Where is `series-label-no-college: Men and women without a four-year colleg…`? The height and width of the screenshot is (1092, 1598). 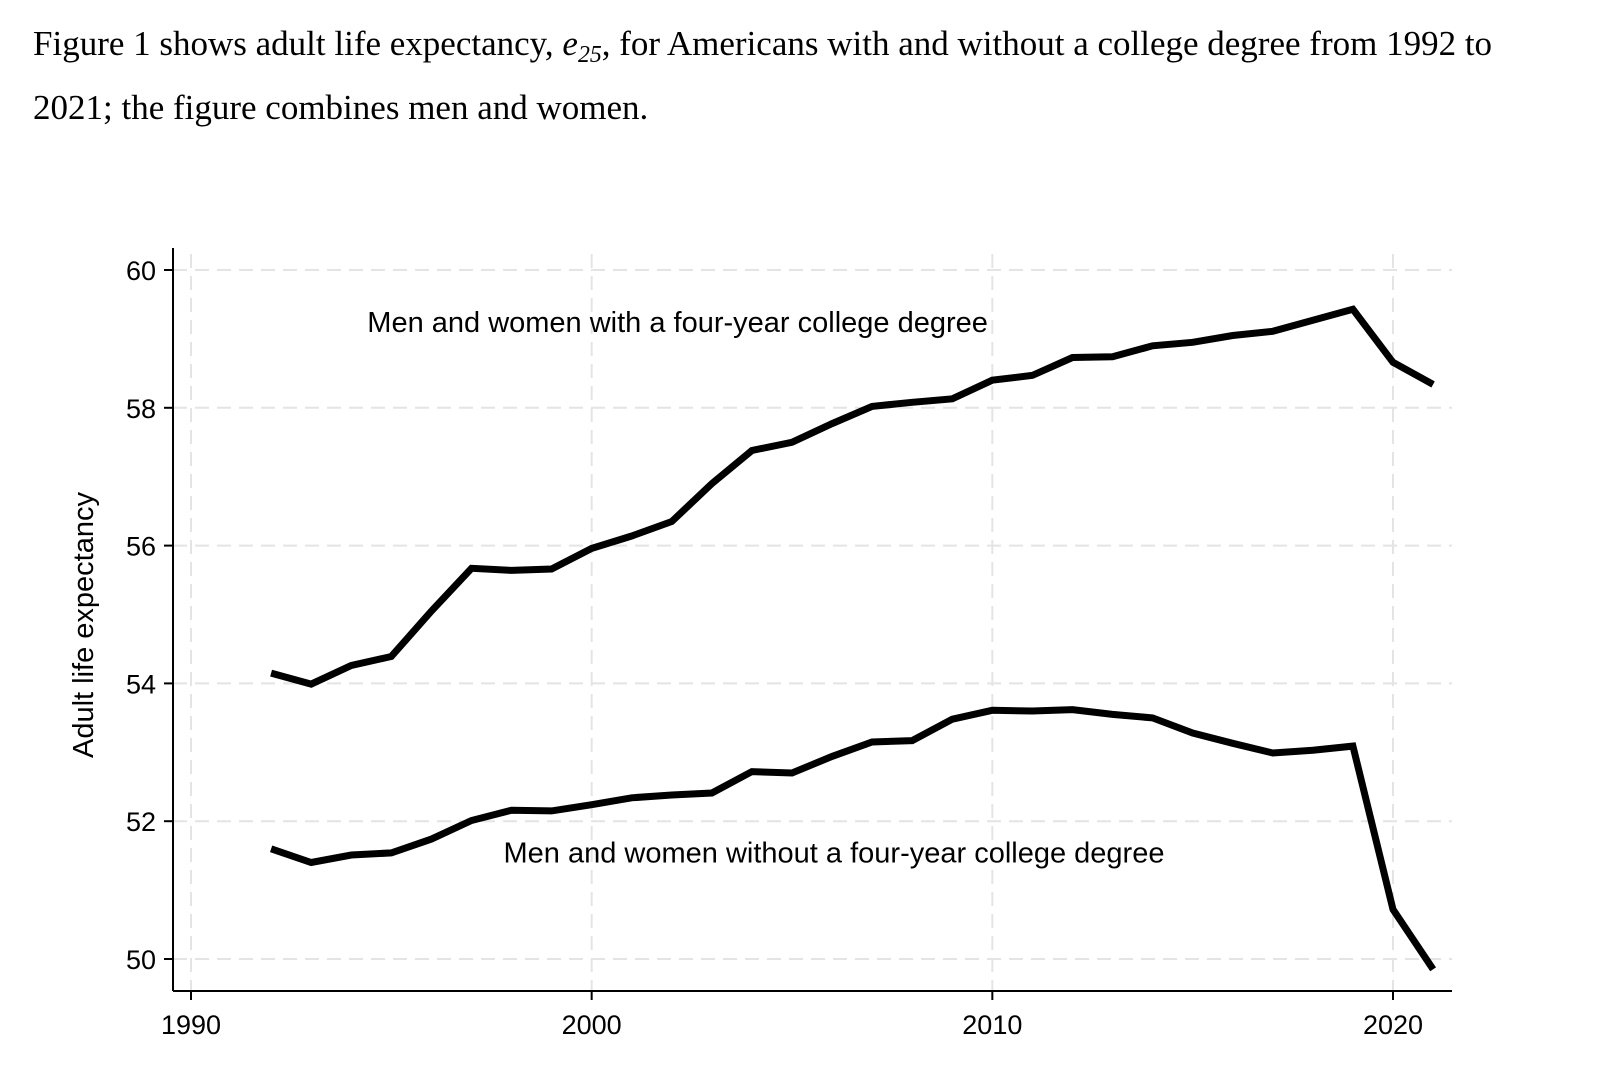 series-label-no-college: Men and women without a four-year colleg… is located at coordinates (834, 854).